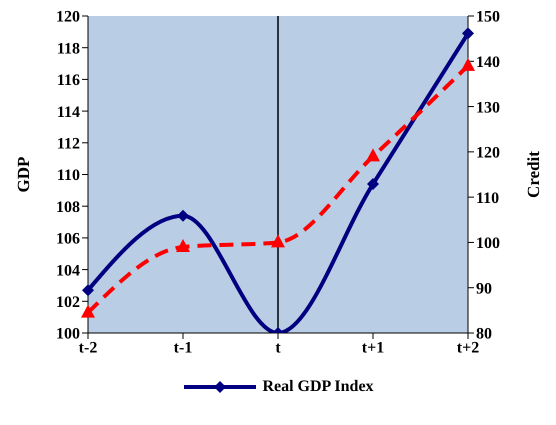 This screenshot has height=425, width=556. What do you see at coordinates (488, 198) in the screenshot?
I see `y2-tick-label: 110` at bounding box center [488, 198].